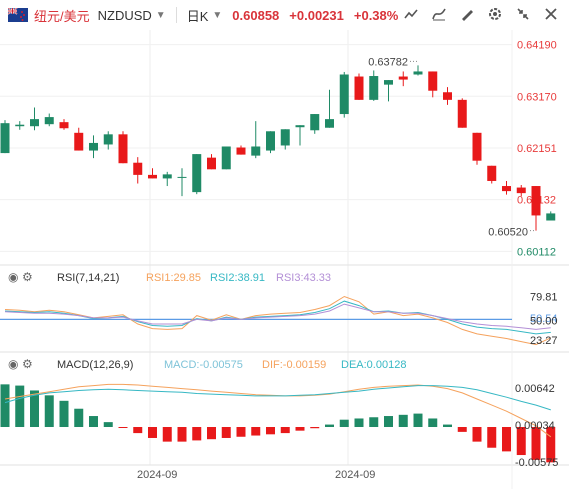  Describe the element at coordinates (355, 475) in the screenshot. I see `x-tick-label: 2024-09` at that location.